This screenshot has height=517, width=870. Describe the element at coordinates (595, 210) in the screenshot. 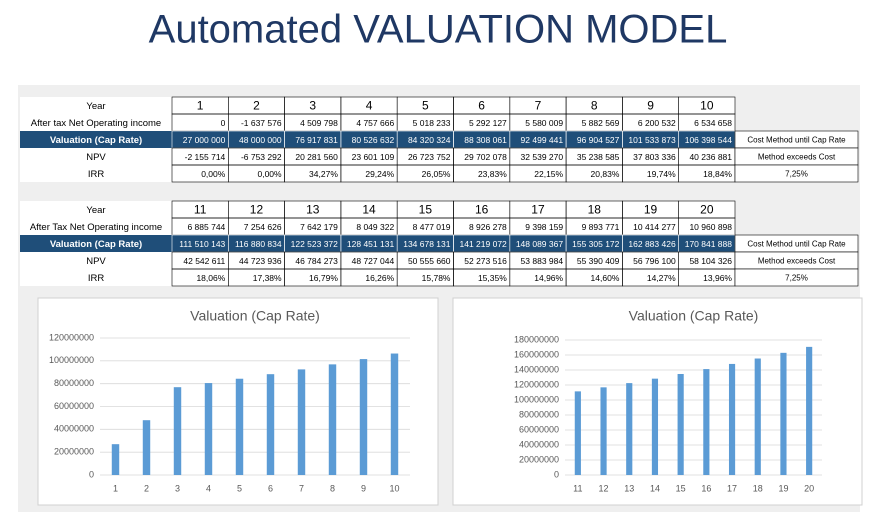

I see `year-cell: 18` at that location.